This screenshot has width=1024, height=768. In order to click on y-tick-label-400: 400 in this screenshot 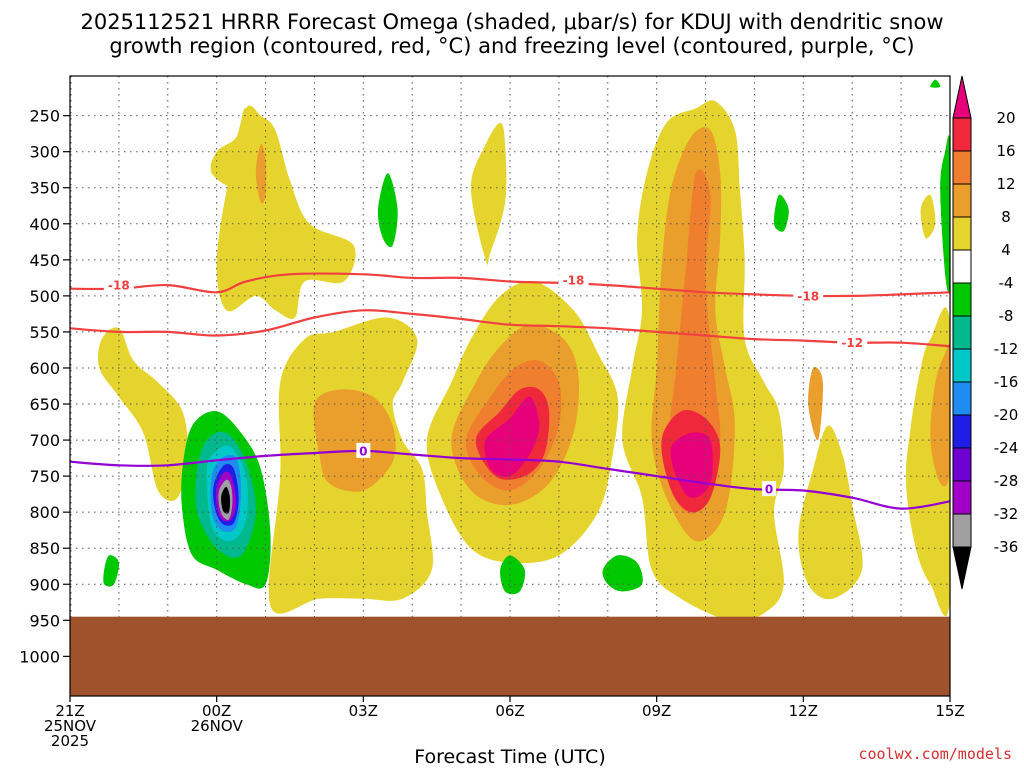, I will do `click(44, 224)`.